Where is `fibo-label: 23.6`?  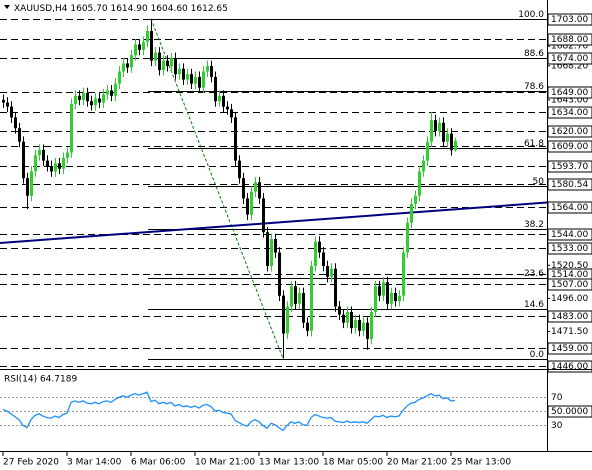 fibo-label: 23.6 is located at coordinates (534, 274).